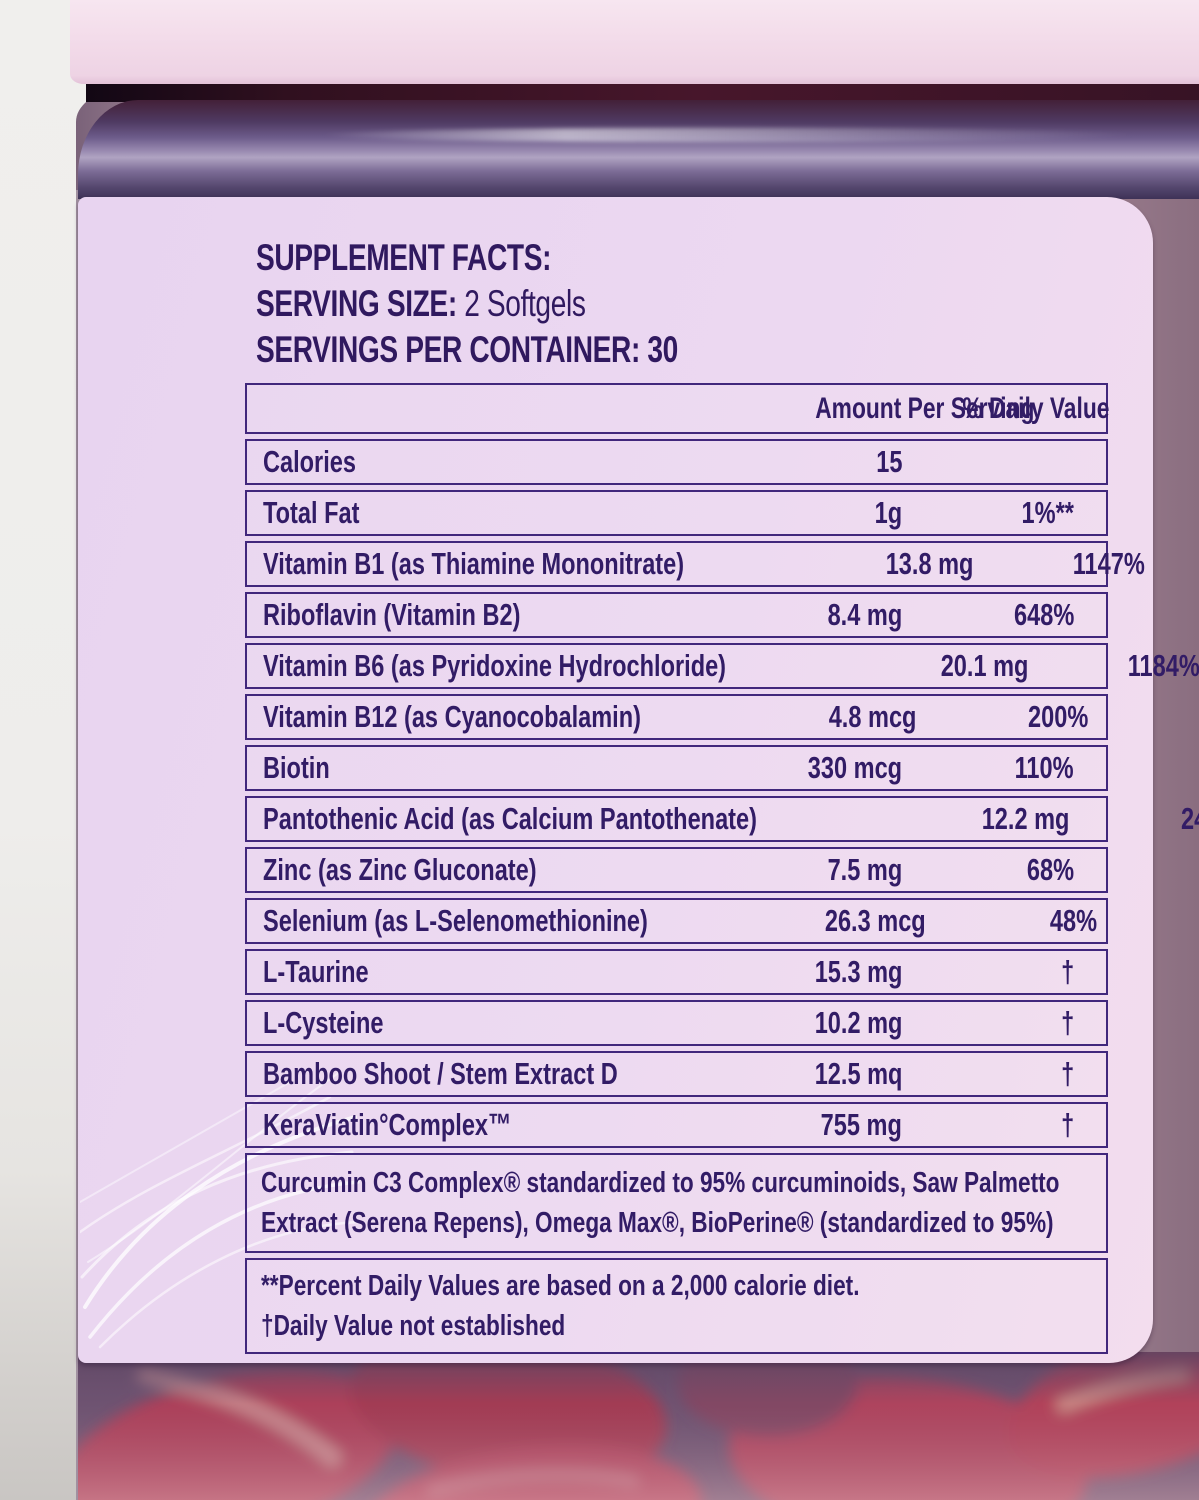 This screenshot has width=1199, height=1500. Describe the element at coordinates (858, 1073) in the screenshot. I see `row-amount: 12.5 mq` at that location.